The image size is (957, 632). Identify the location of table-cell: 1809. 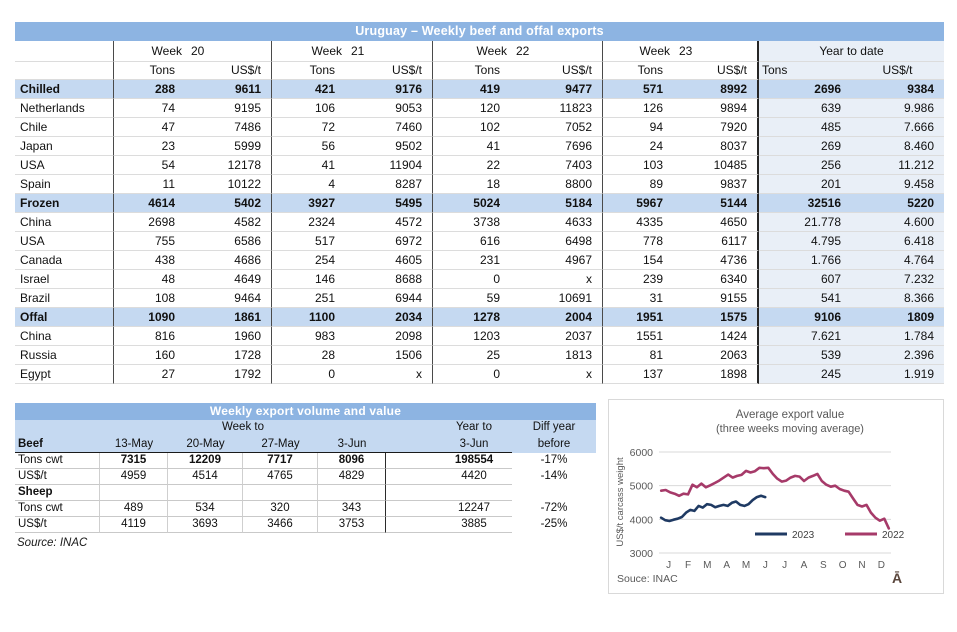
(897, 317).